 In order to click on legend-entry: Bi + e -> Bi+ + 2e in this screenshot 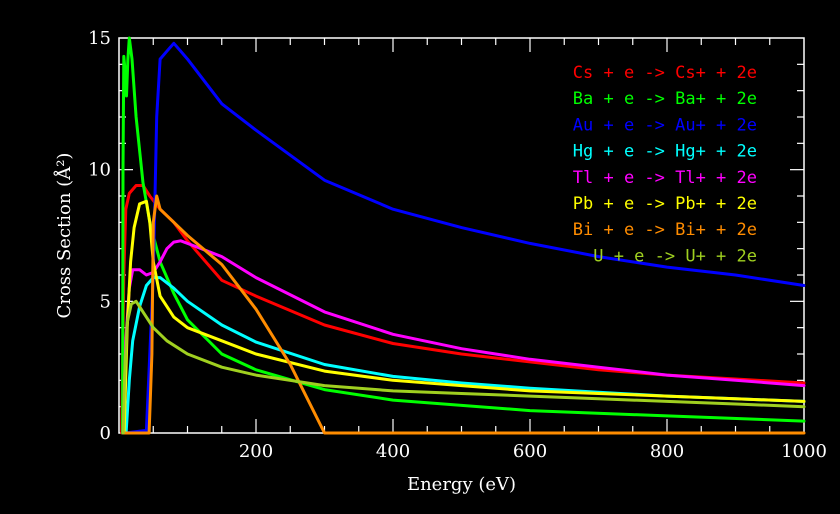, I will do `click(665, 230)`.